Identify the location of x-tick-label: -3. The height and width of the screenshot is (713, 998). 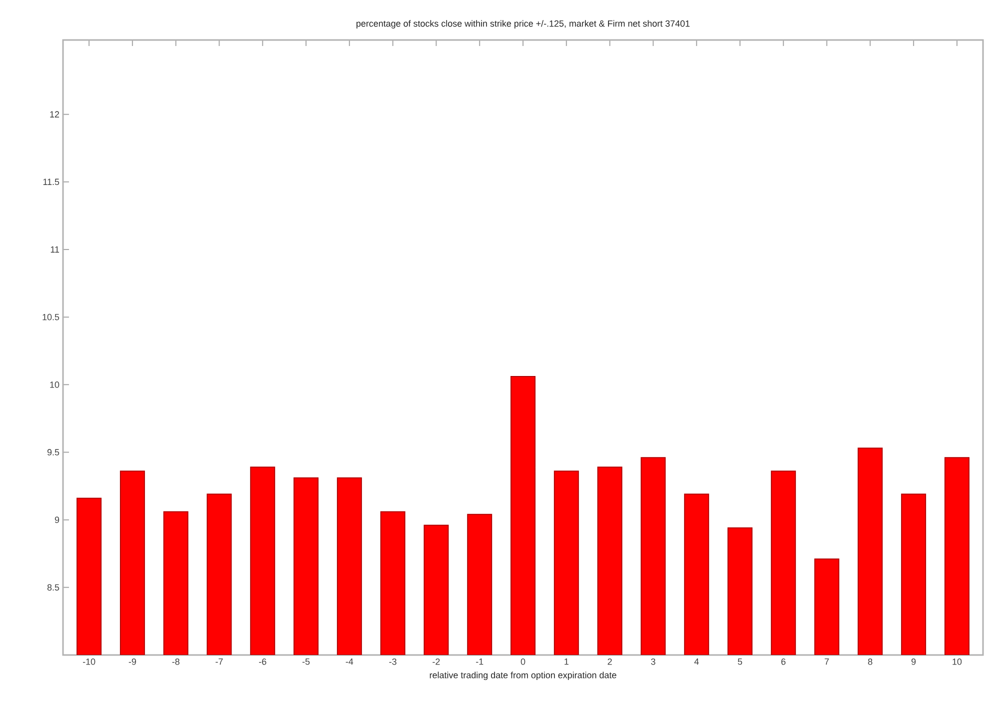
(392, 661).